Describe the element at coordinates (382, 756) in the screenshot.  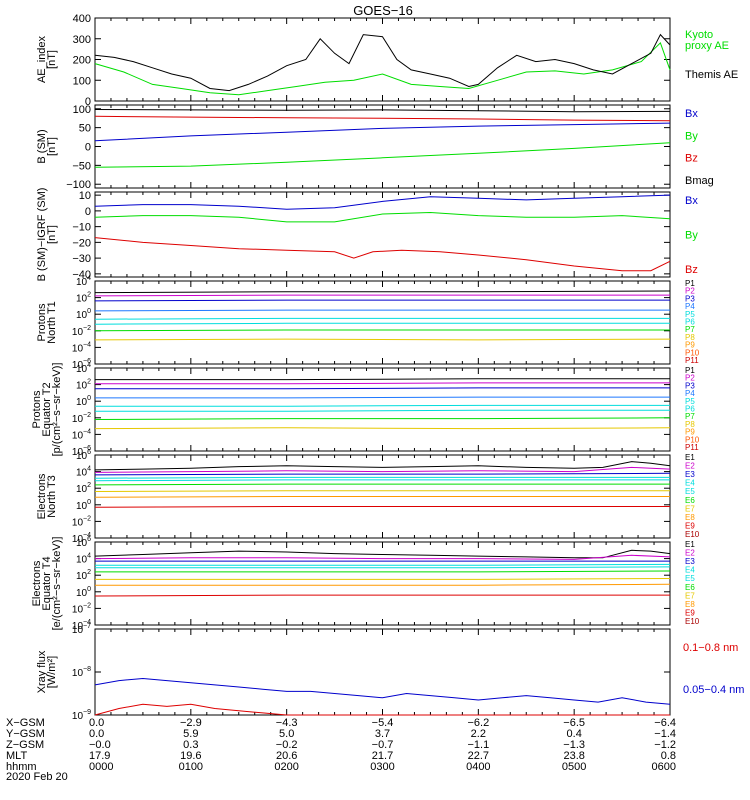
I see `orbit-cell: 21.7` at that location.